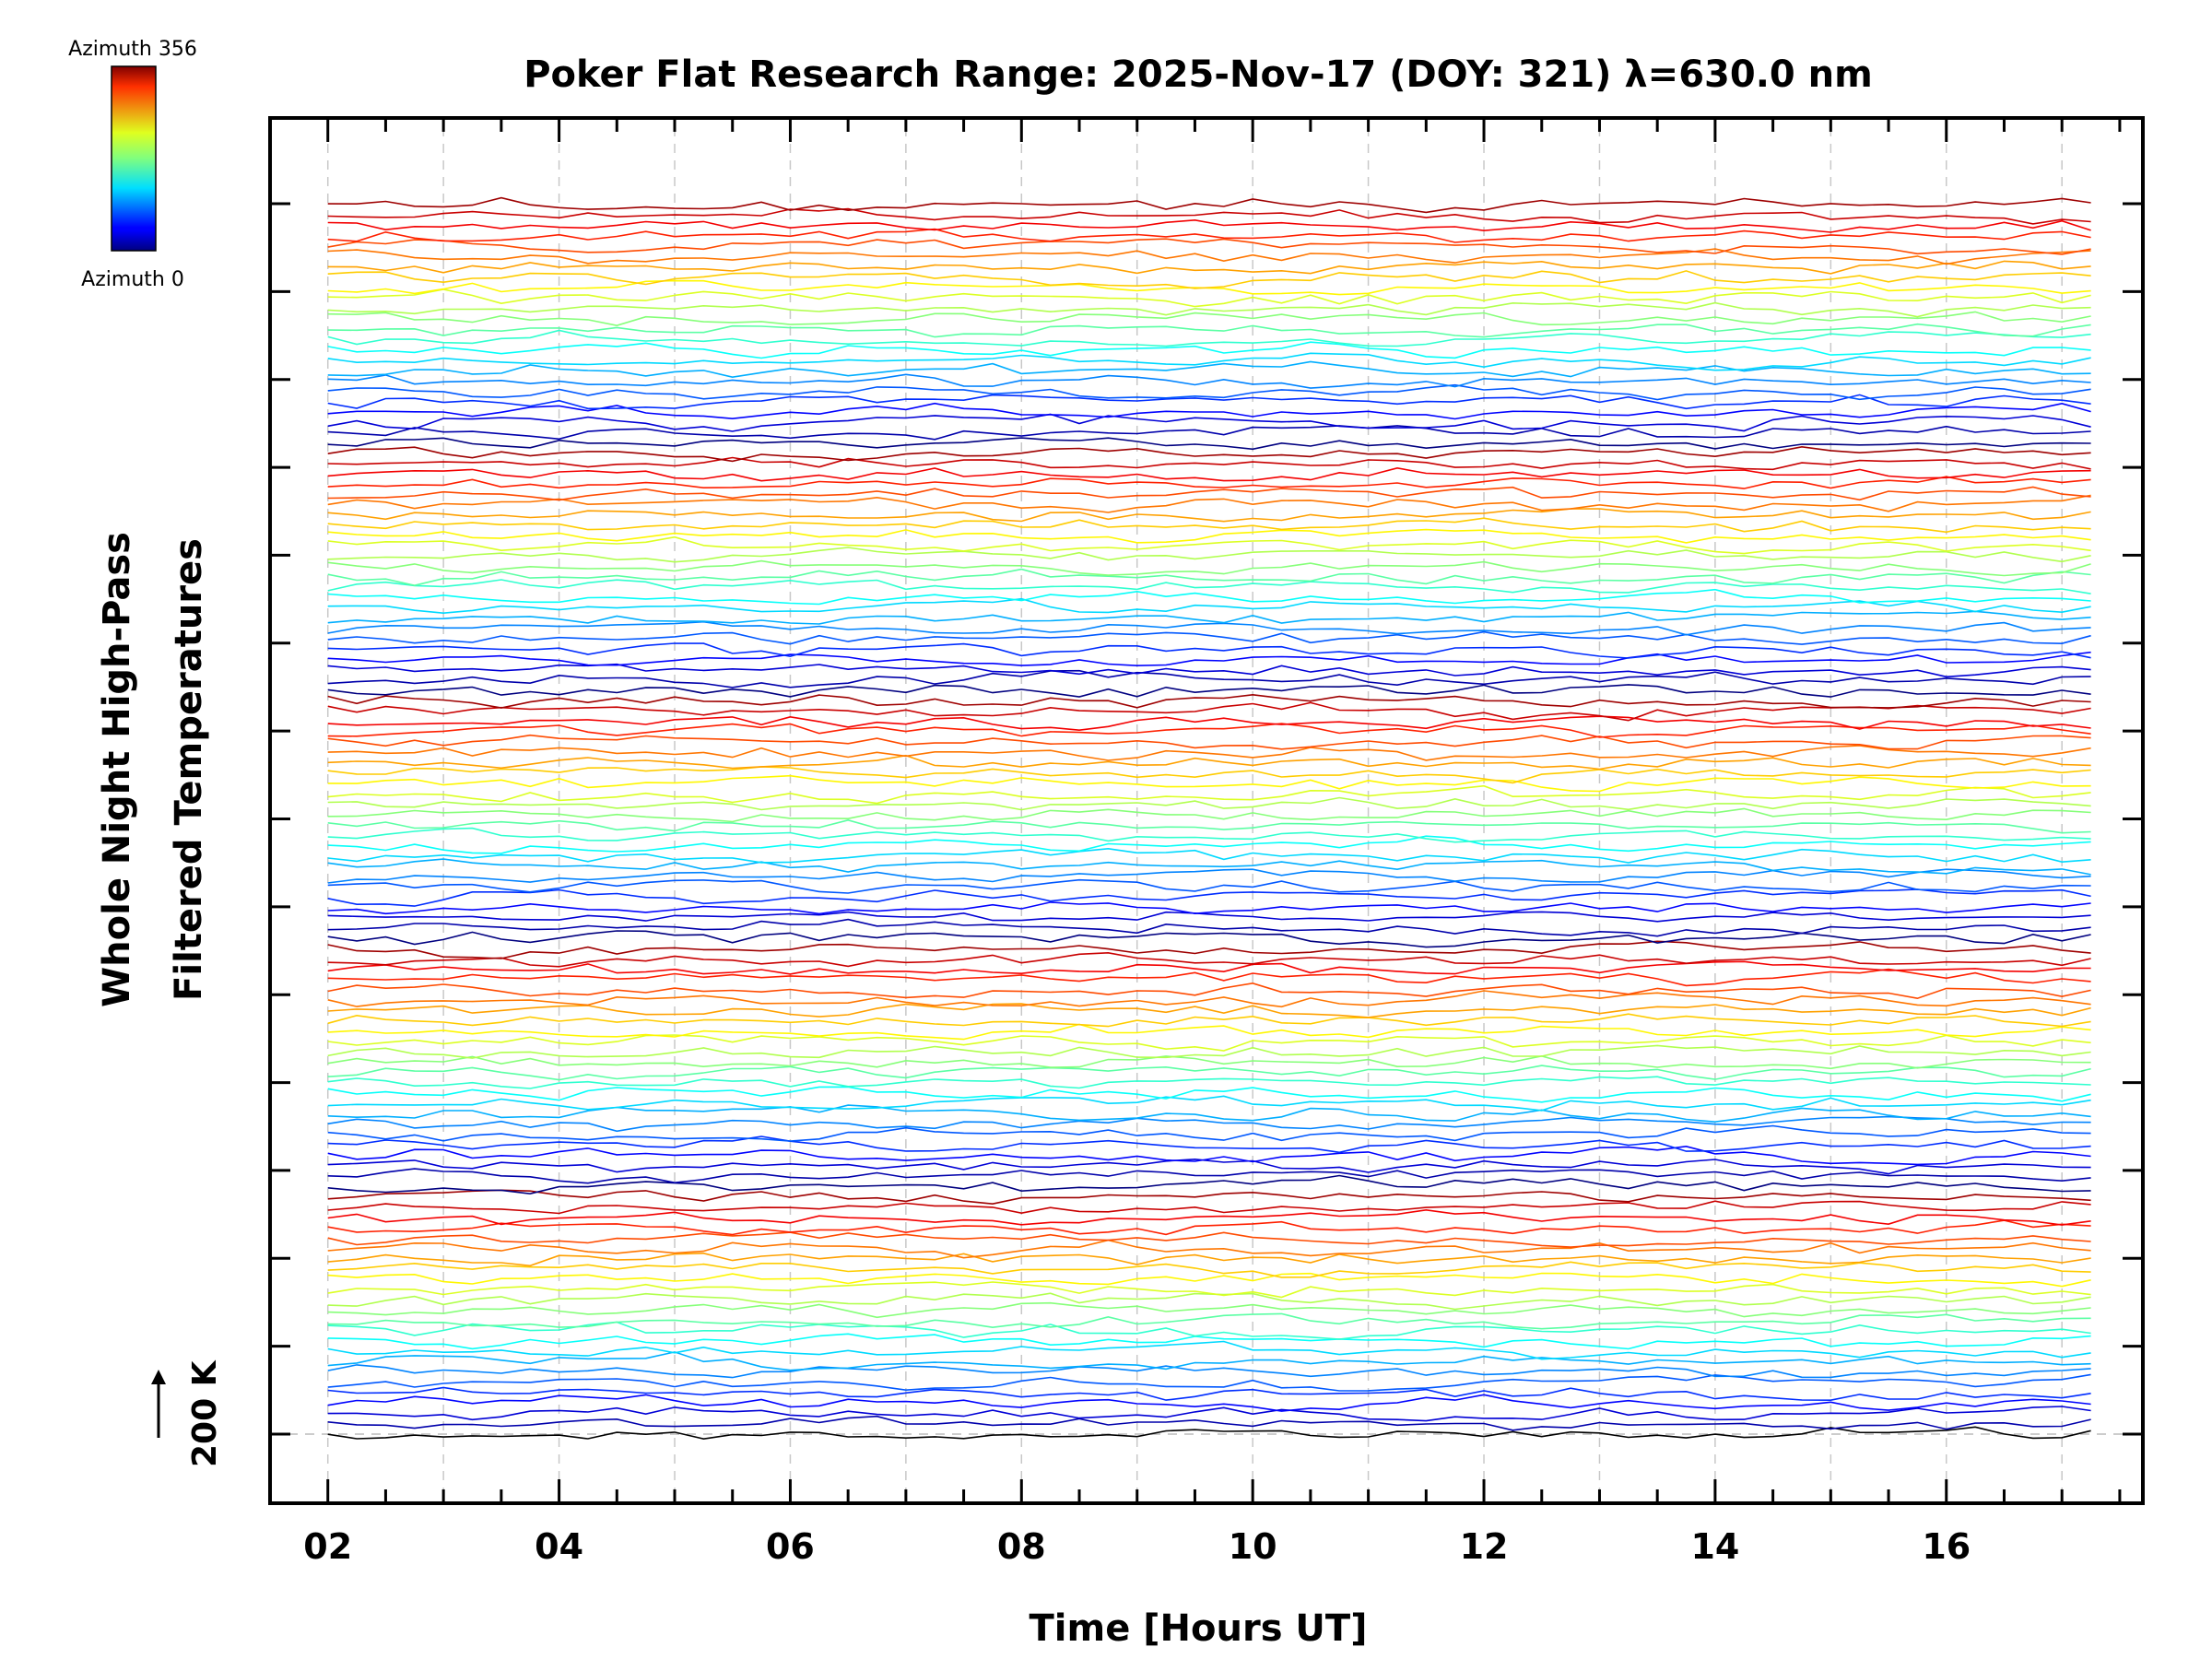 Image resolution: width=2212 pixels, height=1659 pixels. What do you see at coordinates (1484, 1546) in the screenshot?
I see `x-tick-label: 12` at bounding box center [1484, 1546].